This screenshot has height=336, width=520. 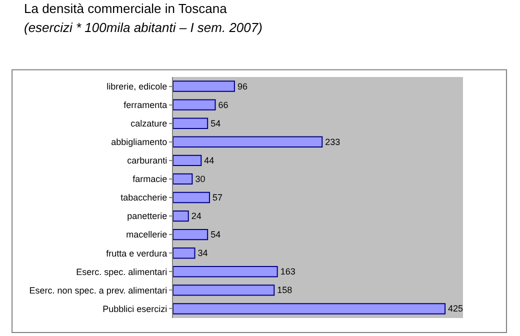 What do you see at coordinates (284, 290) in the screenshot?
I see `data-label: 158` at bounding box center [284, 290].